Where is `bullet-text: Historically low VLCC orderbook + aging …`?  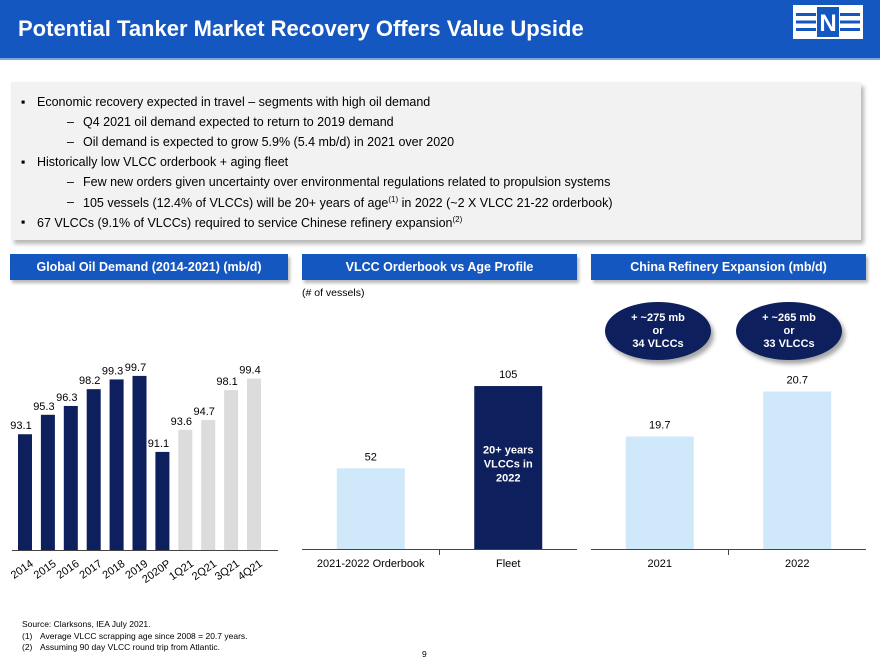
bullet-text: Historically low VLCC orderbook + aging … is located at coordinates (163, 162).